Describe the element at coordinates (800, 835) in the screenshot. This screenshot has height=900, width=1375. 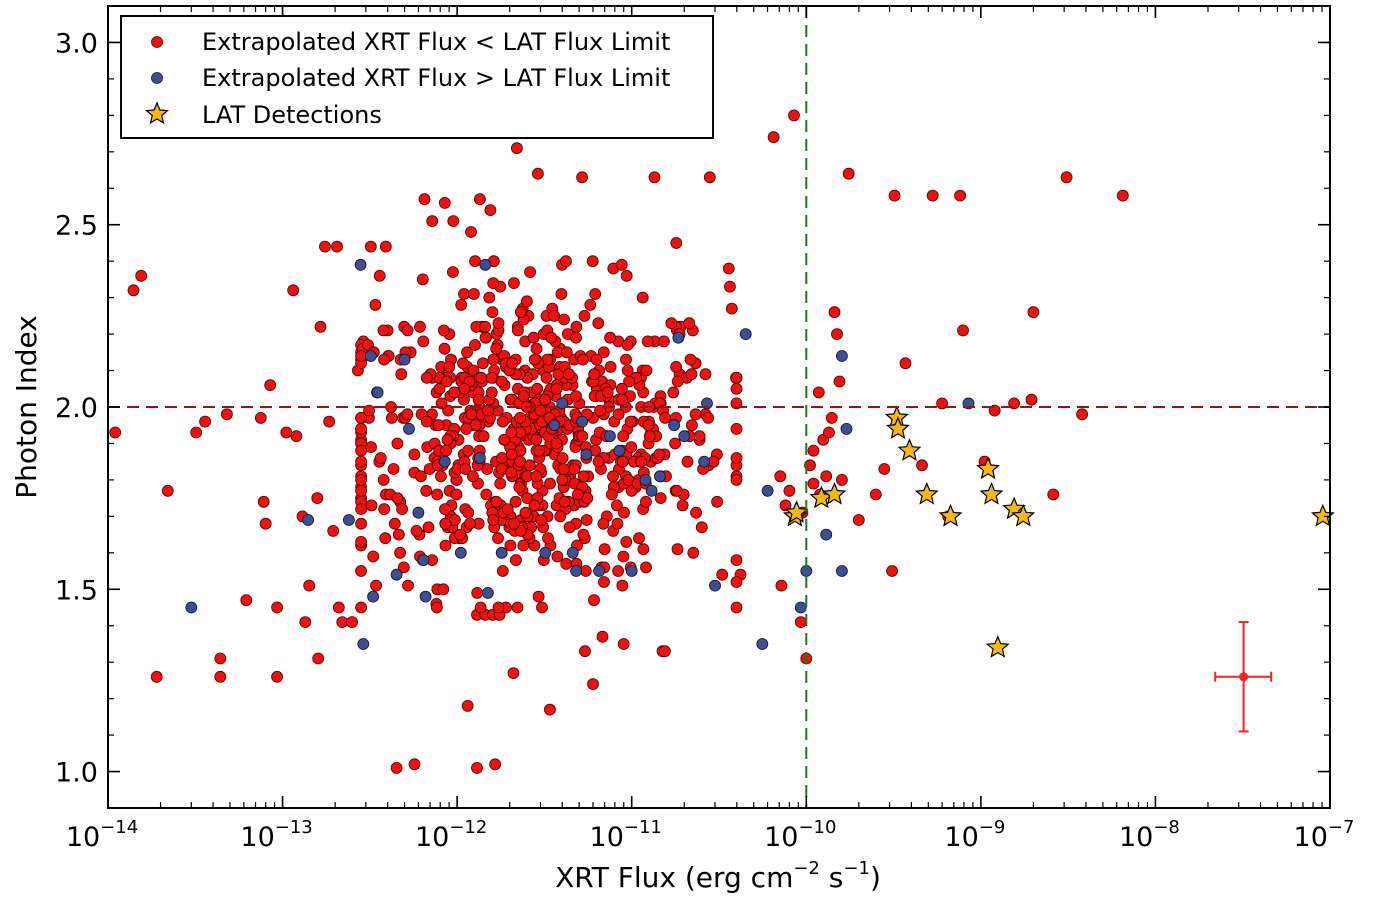
I see `x-tick-label: 10−10` at that location.